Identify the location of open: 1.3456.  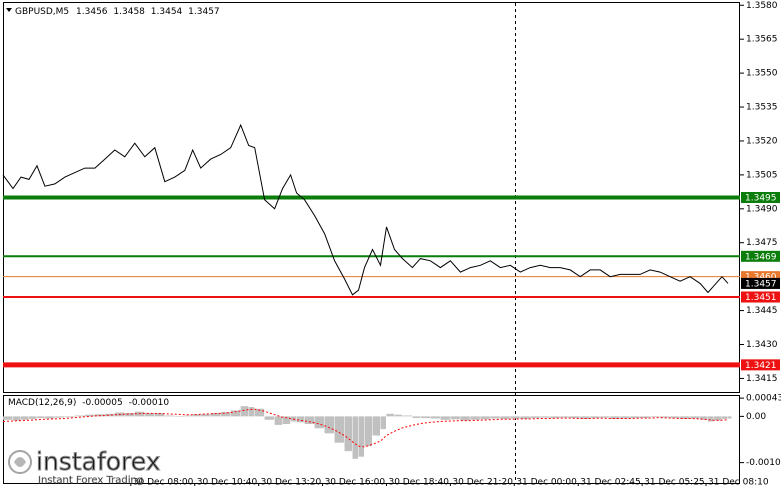
(92, 12).